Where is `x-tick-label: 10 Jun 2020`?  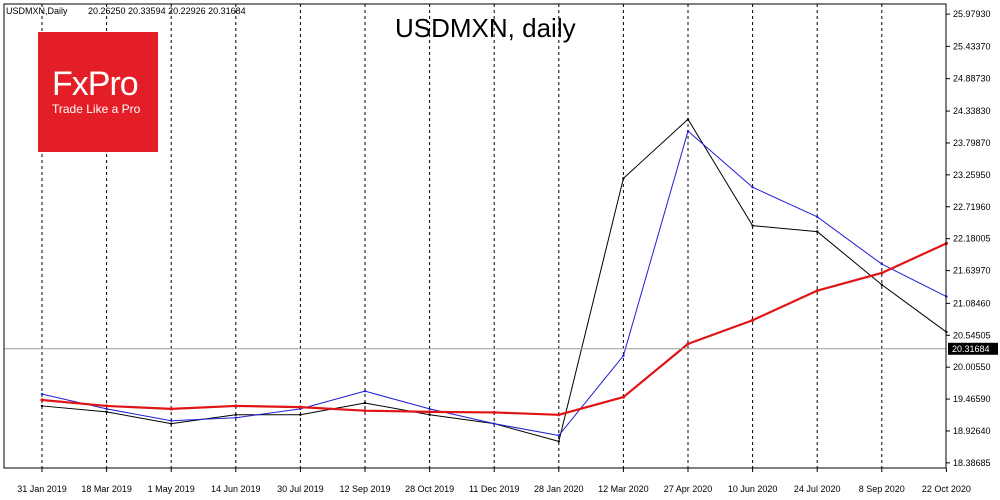
x-tick-label: 10 Jun 2020 is located at coordinates (753, 489).